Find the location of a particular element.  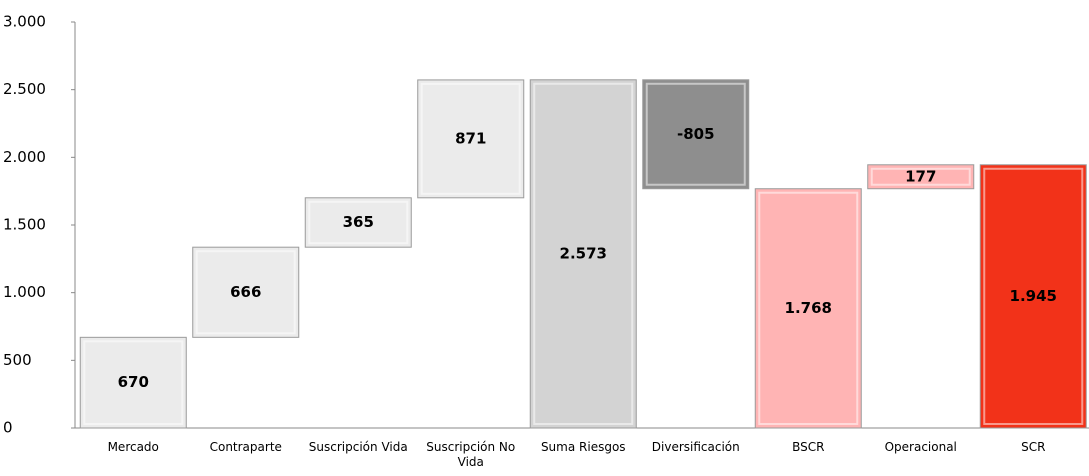

value-label: 1.945 is located at coordinates (1033, 296).